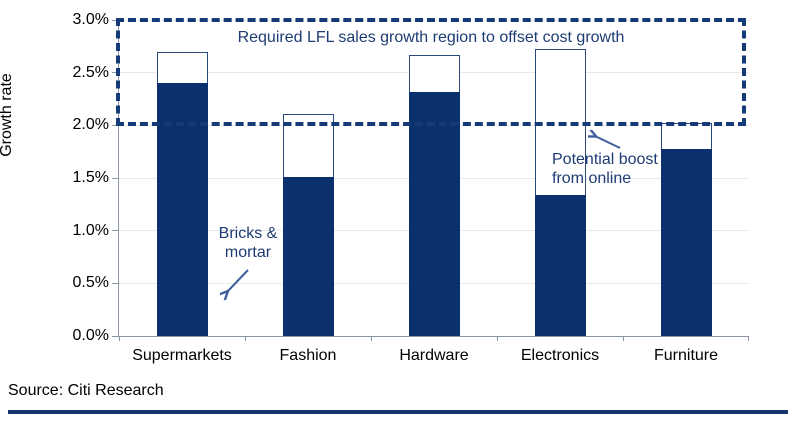 The height and width of the screenshot is (424, 806). I want to click on y-tick-mark-2.0%, so click(115, 125).